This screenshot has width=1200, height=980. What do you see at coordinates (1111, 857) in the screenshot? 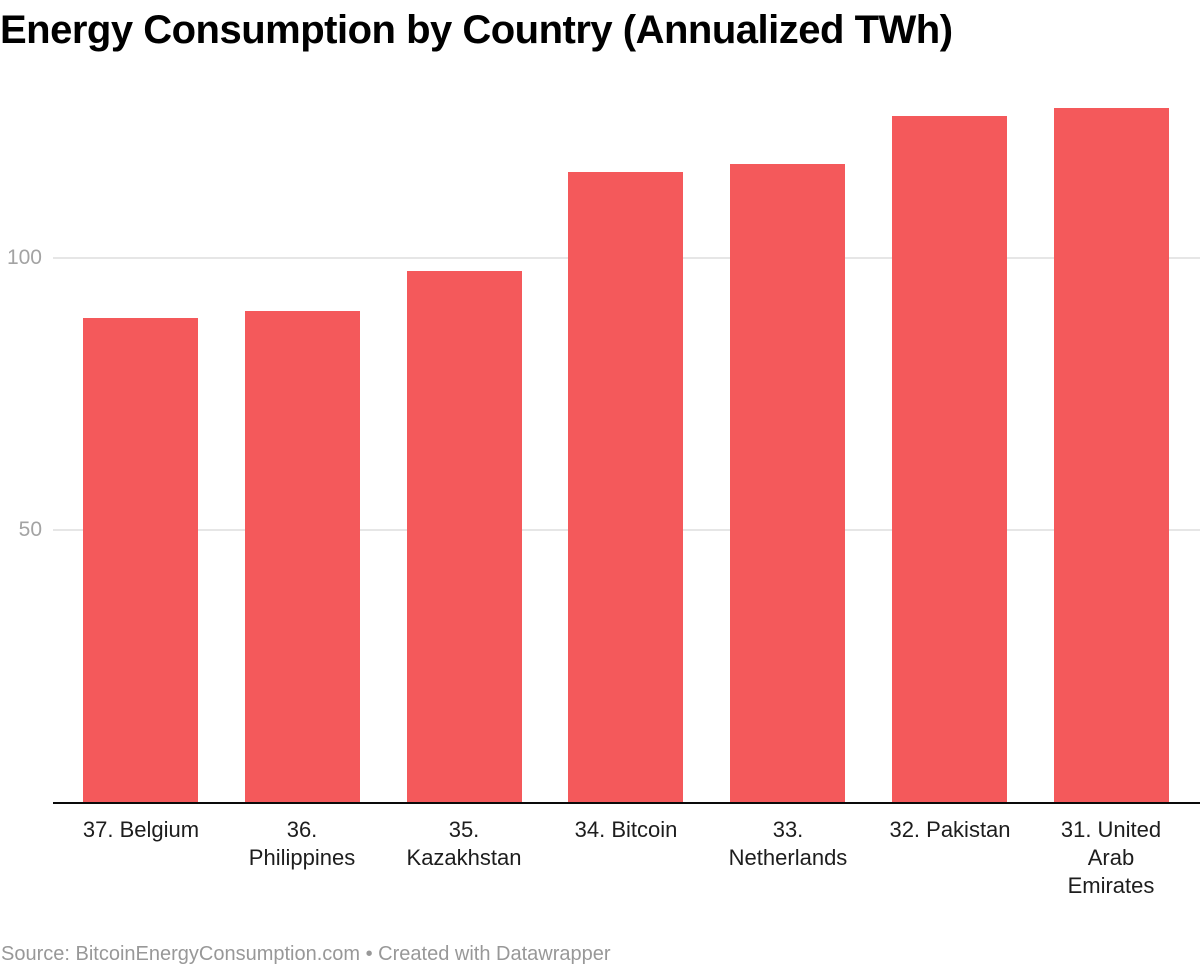
I see `x-axis-label-6: 31. United Arab Emirates` at bounding box center [1111, 857].